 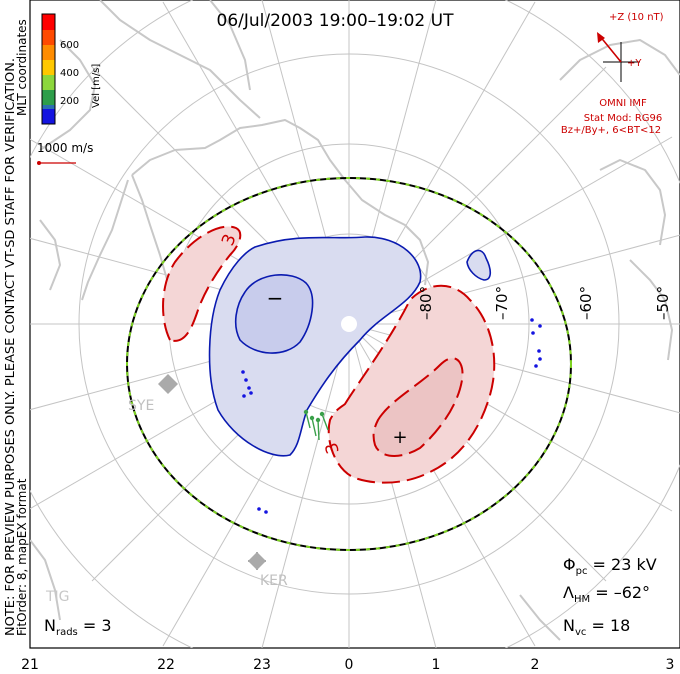 I want to click on station-label-tig: TIG, so click(x=57, y=597).